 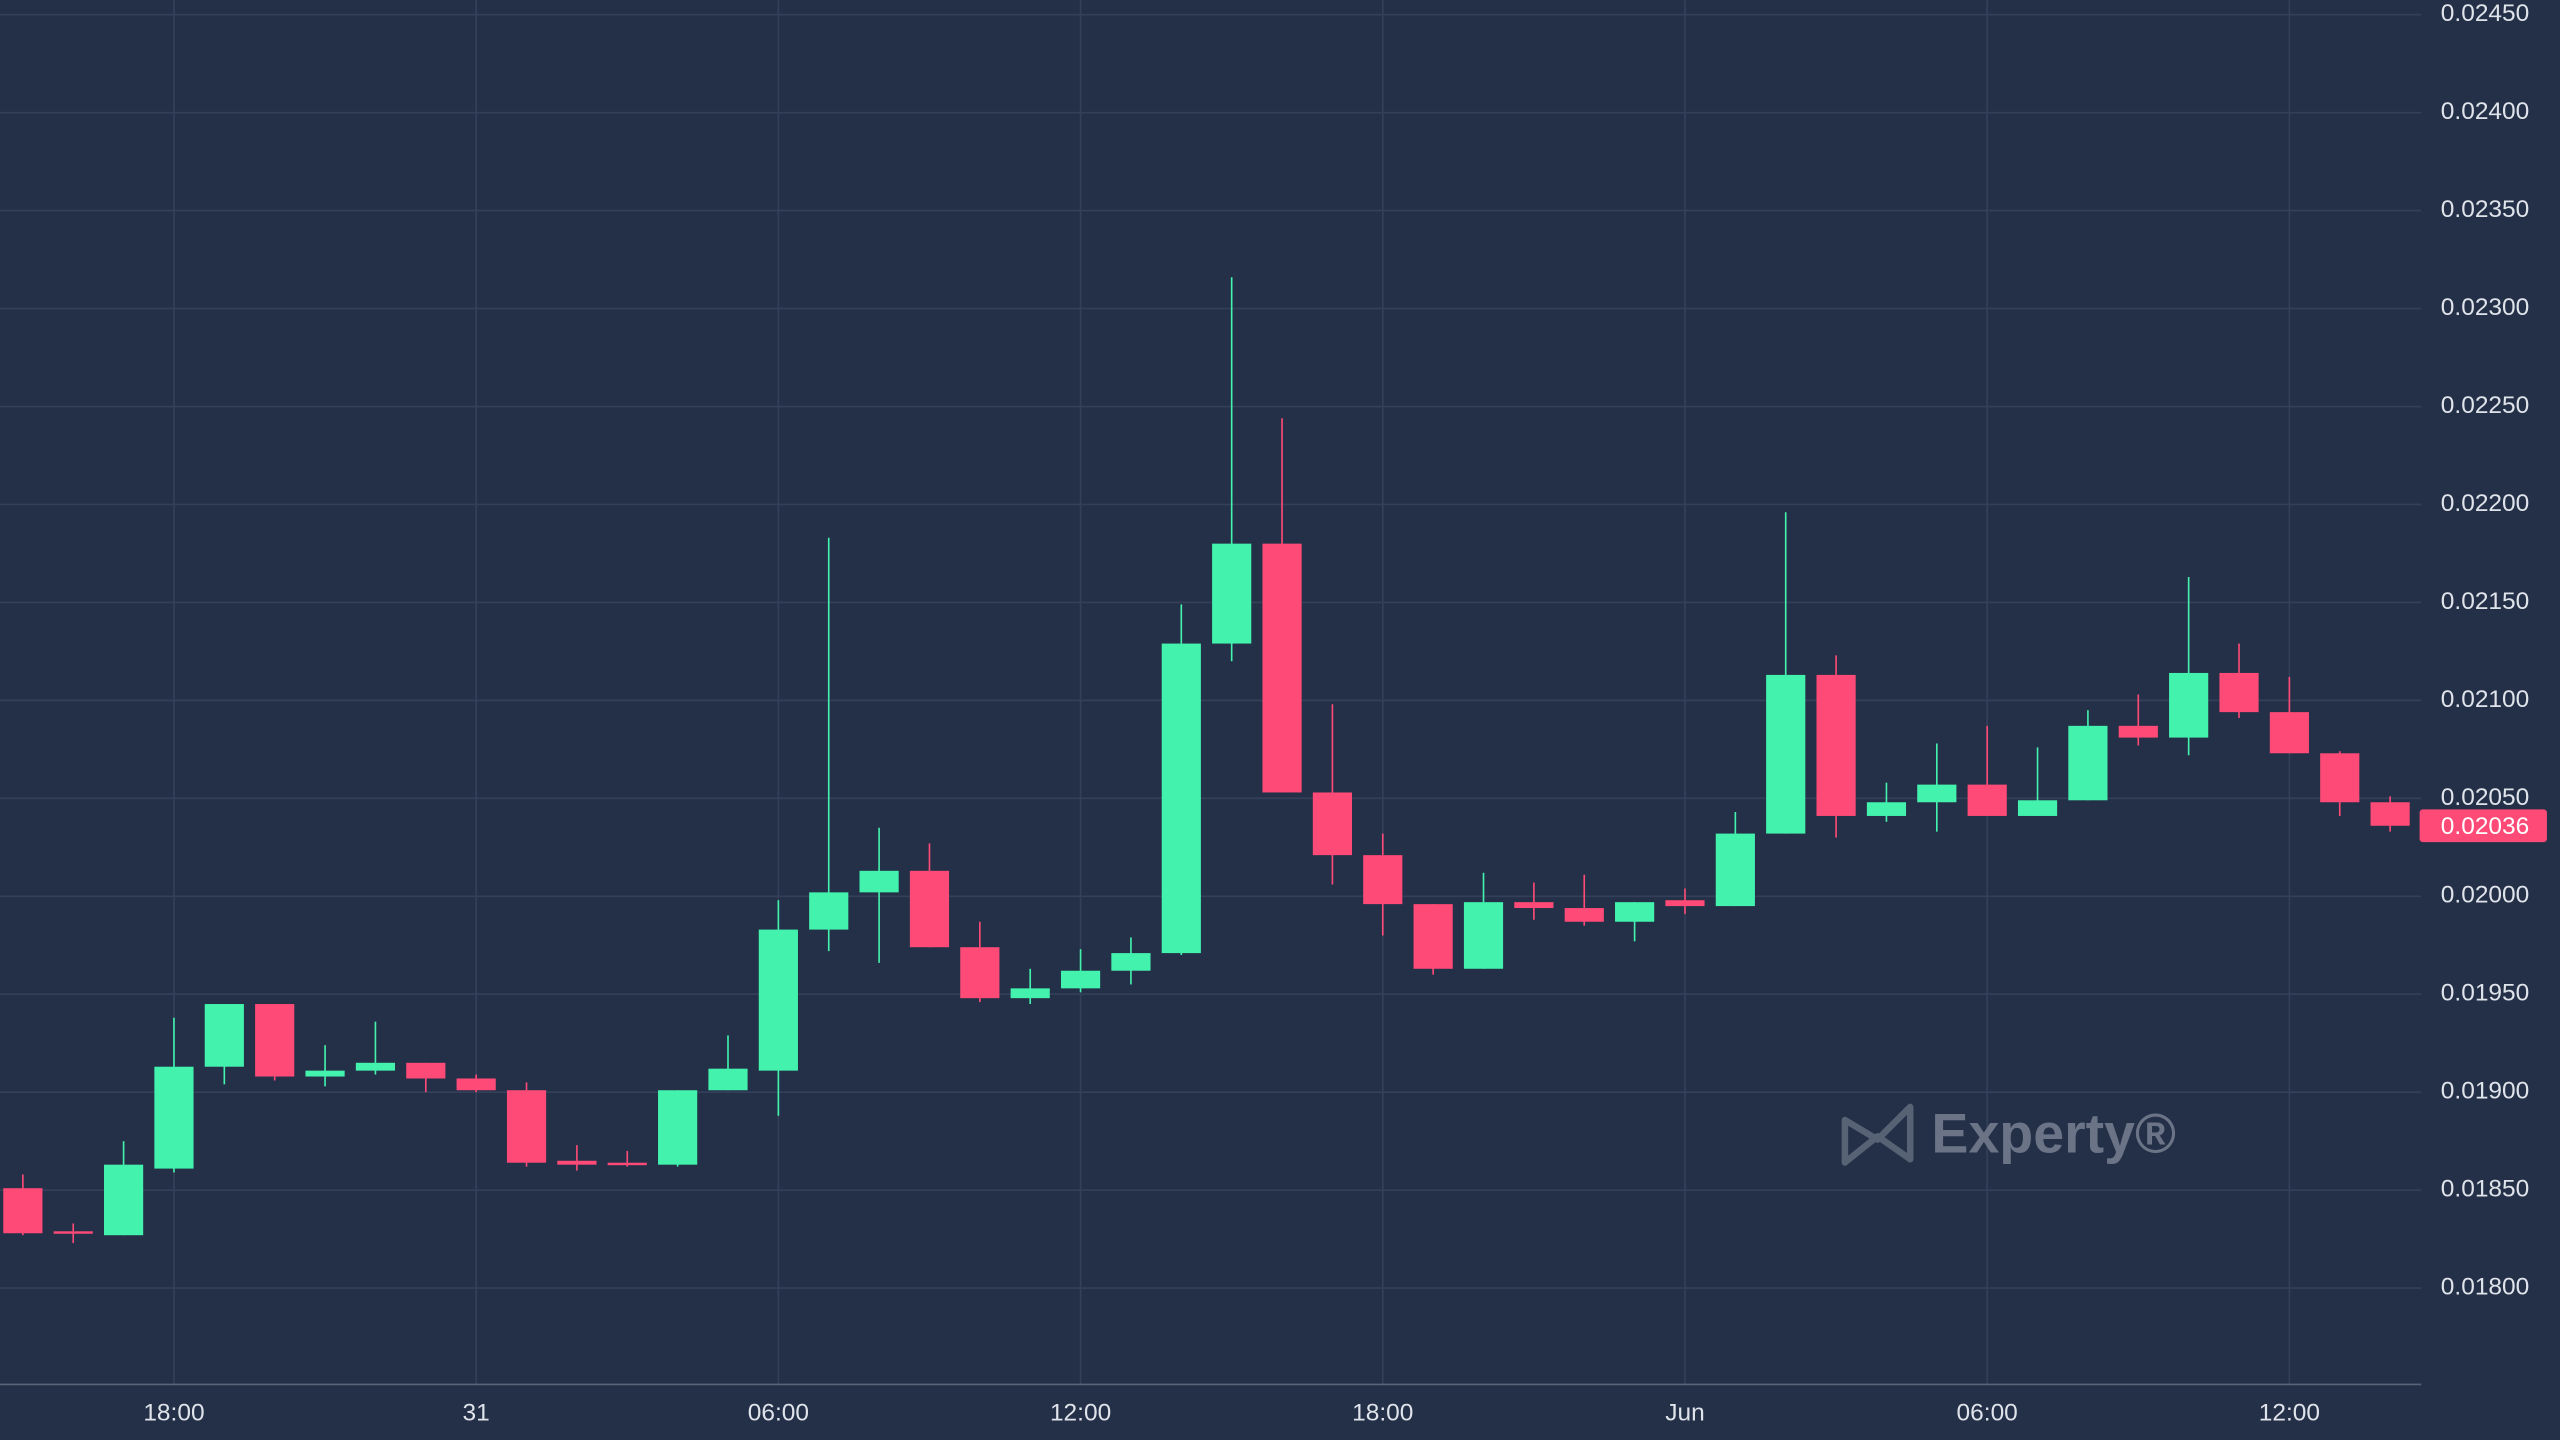 I want to click on y-tick-label: 0.01950, so click(x=2485, y=993).